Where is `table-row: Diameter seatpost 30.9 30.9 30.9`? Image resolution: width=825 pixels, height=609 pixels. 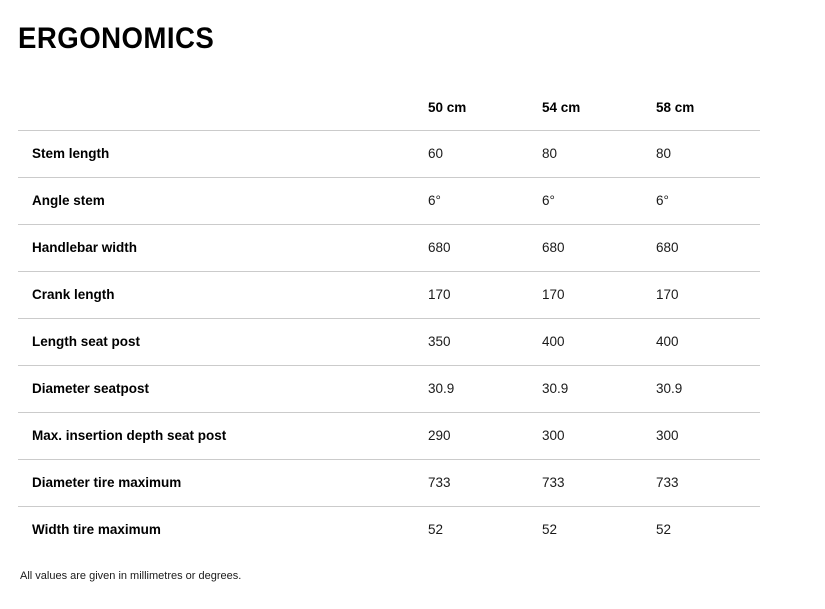
table-row: Diameter seatpost 30.9 30.9 30.9 is located at coordinates (389, 389).